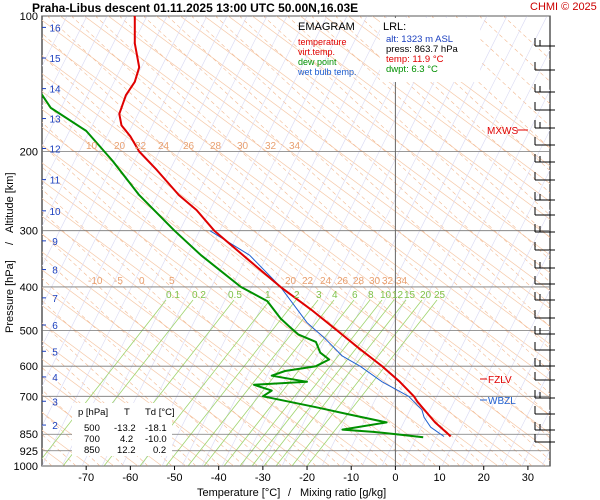 The width and height of the screenshot is (600, 500). Describe the element at coordinates (422, 49) in the screenshot. I see `lrl-pressure: press: 863.7 hPa` at that location.